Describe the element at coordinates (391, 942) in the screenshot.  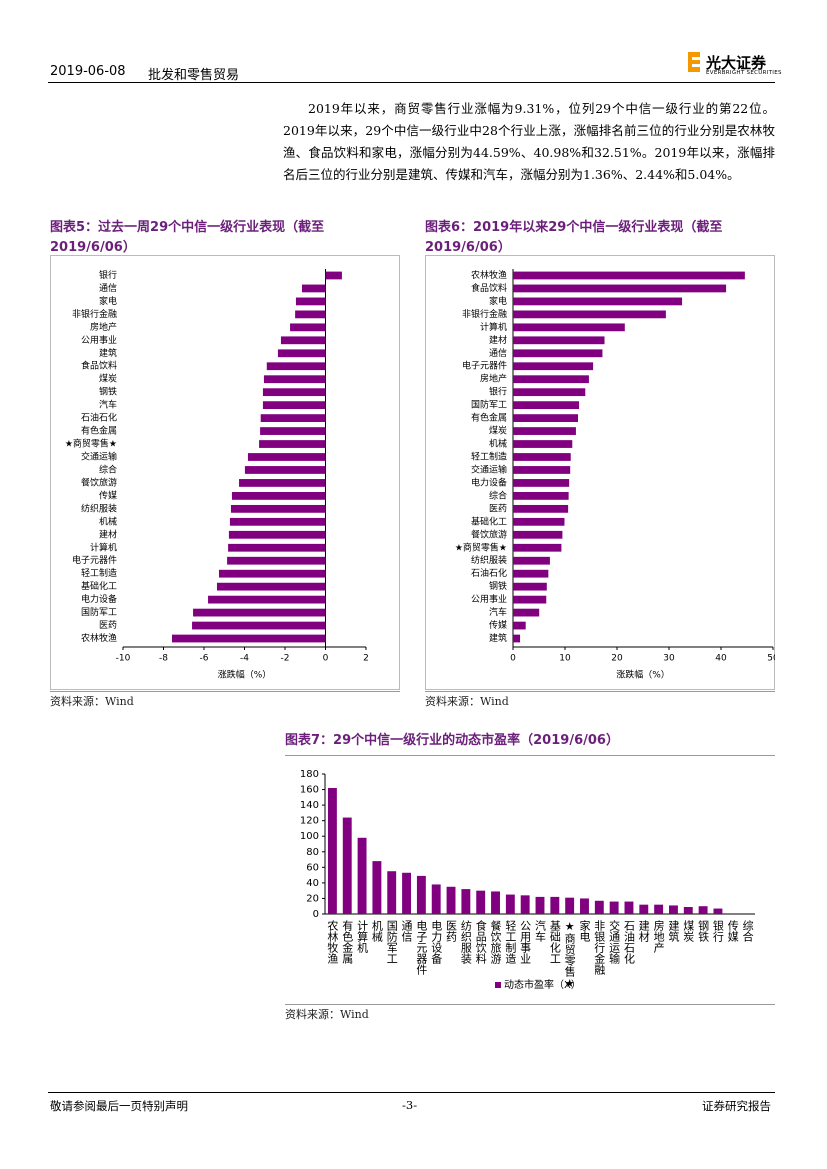
I see `x-tick-label: 国防军工` at that location.